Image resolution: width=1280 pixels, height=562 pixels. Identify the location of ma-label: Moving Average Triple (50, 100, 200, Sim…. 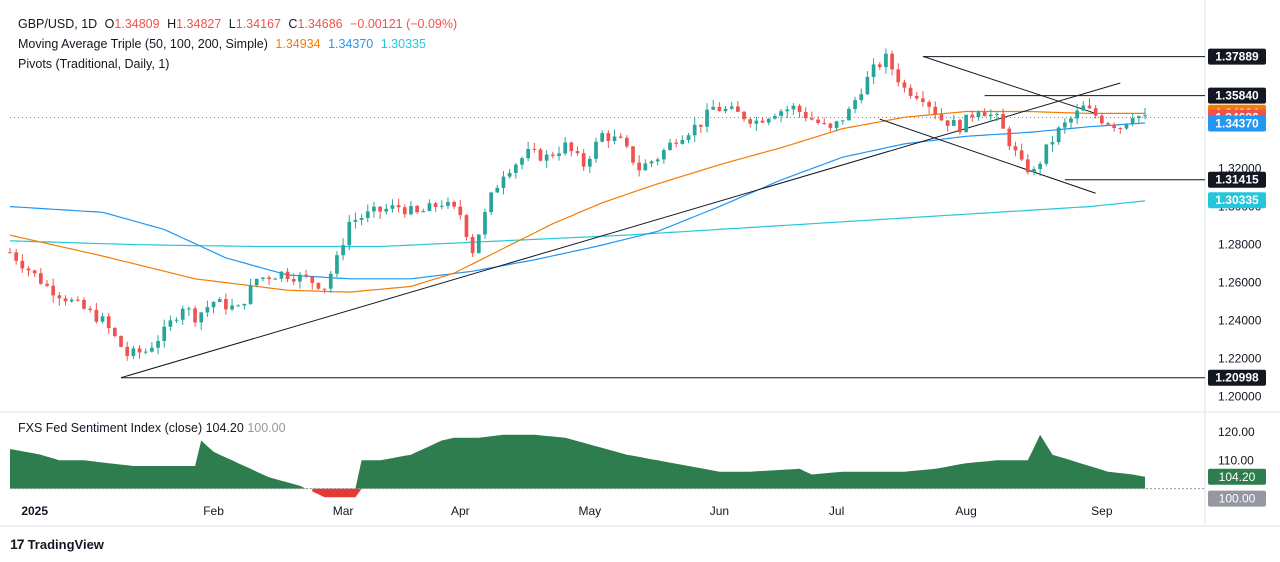
(143, 44).